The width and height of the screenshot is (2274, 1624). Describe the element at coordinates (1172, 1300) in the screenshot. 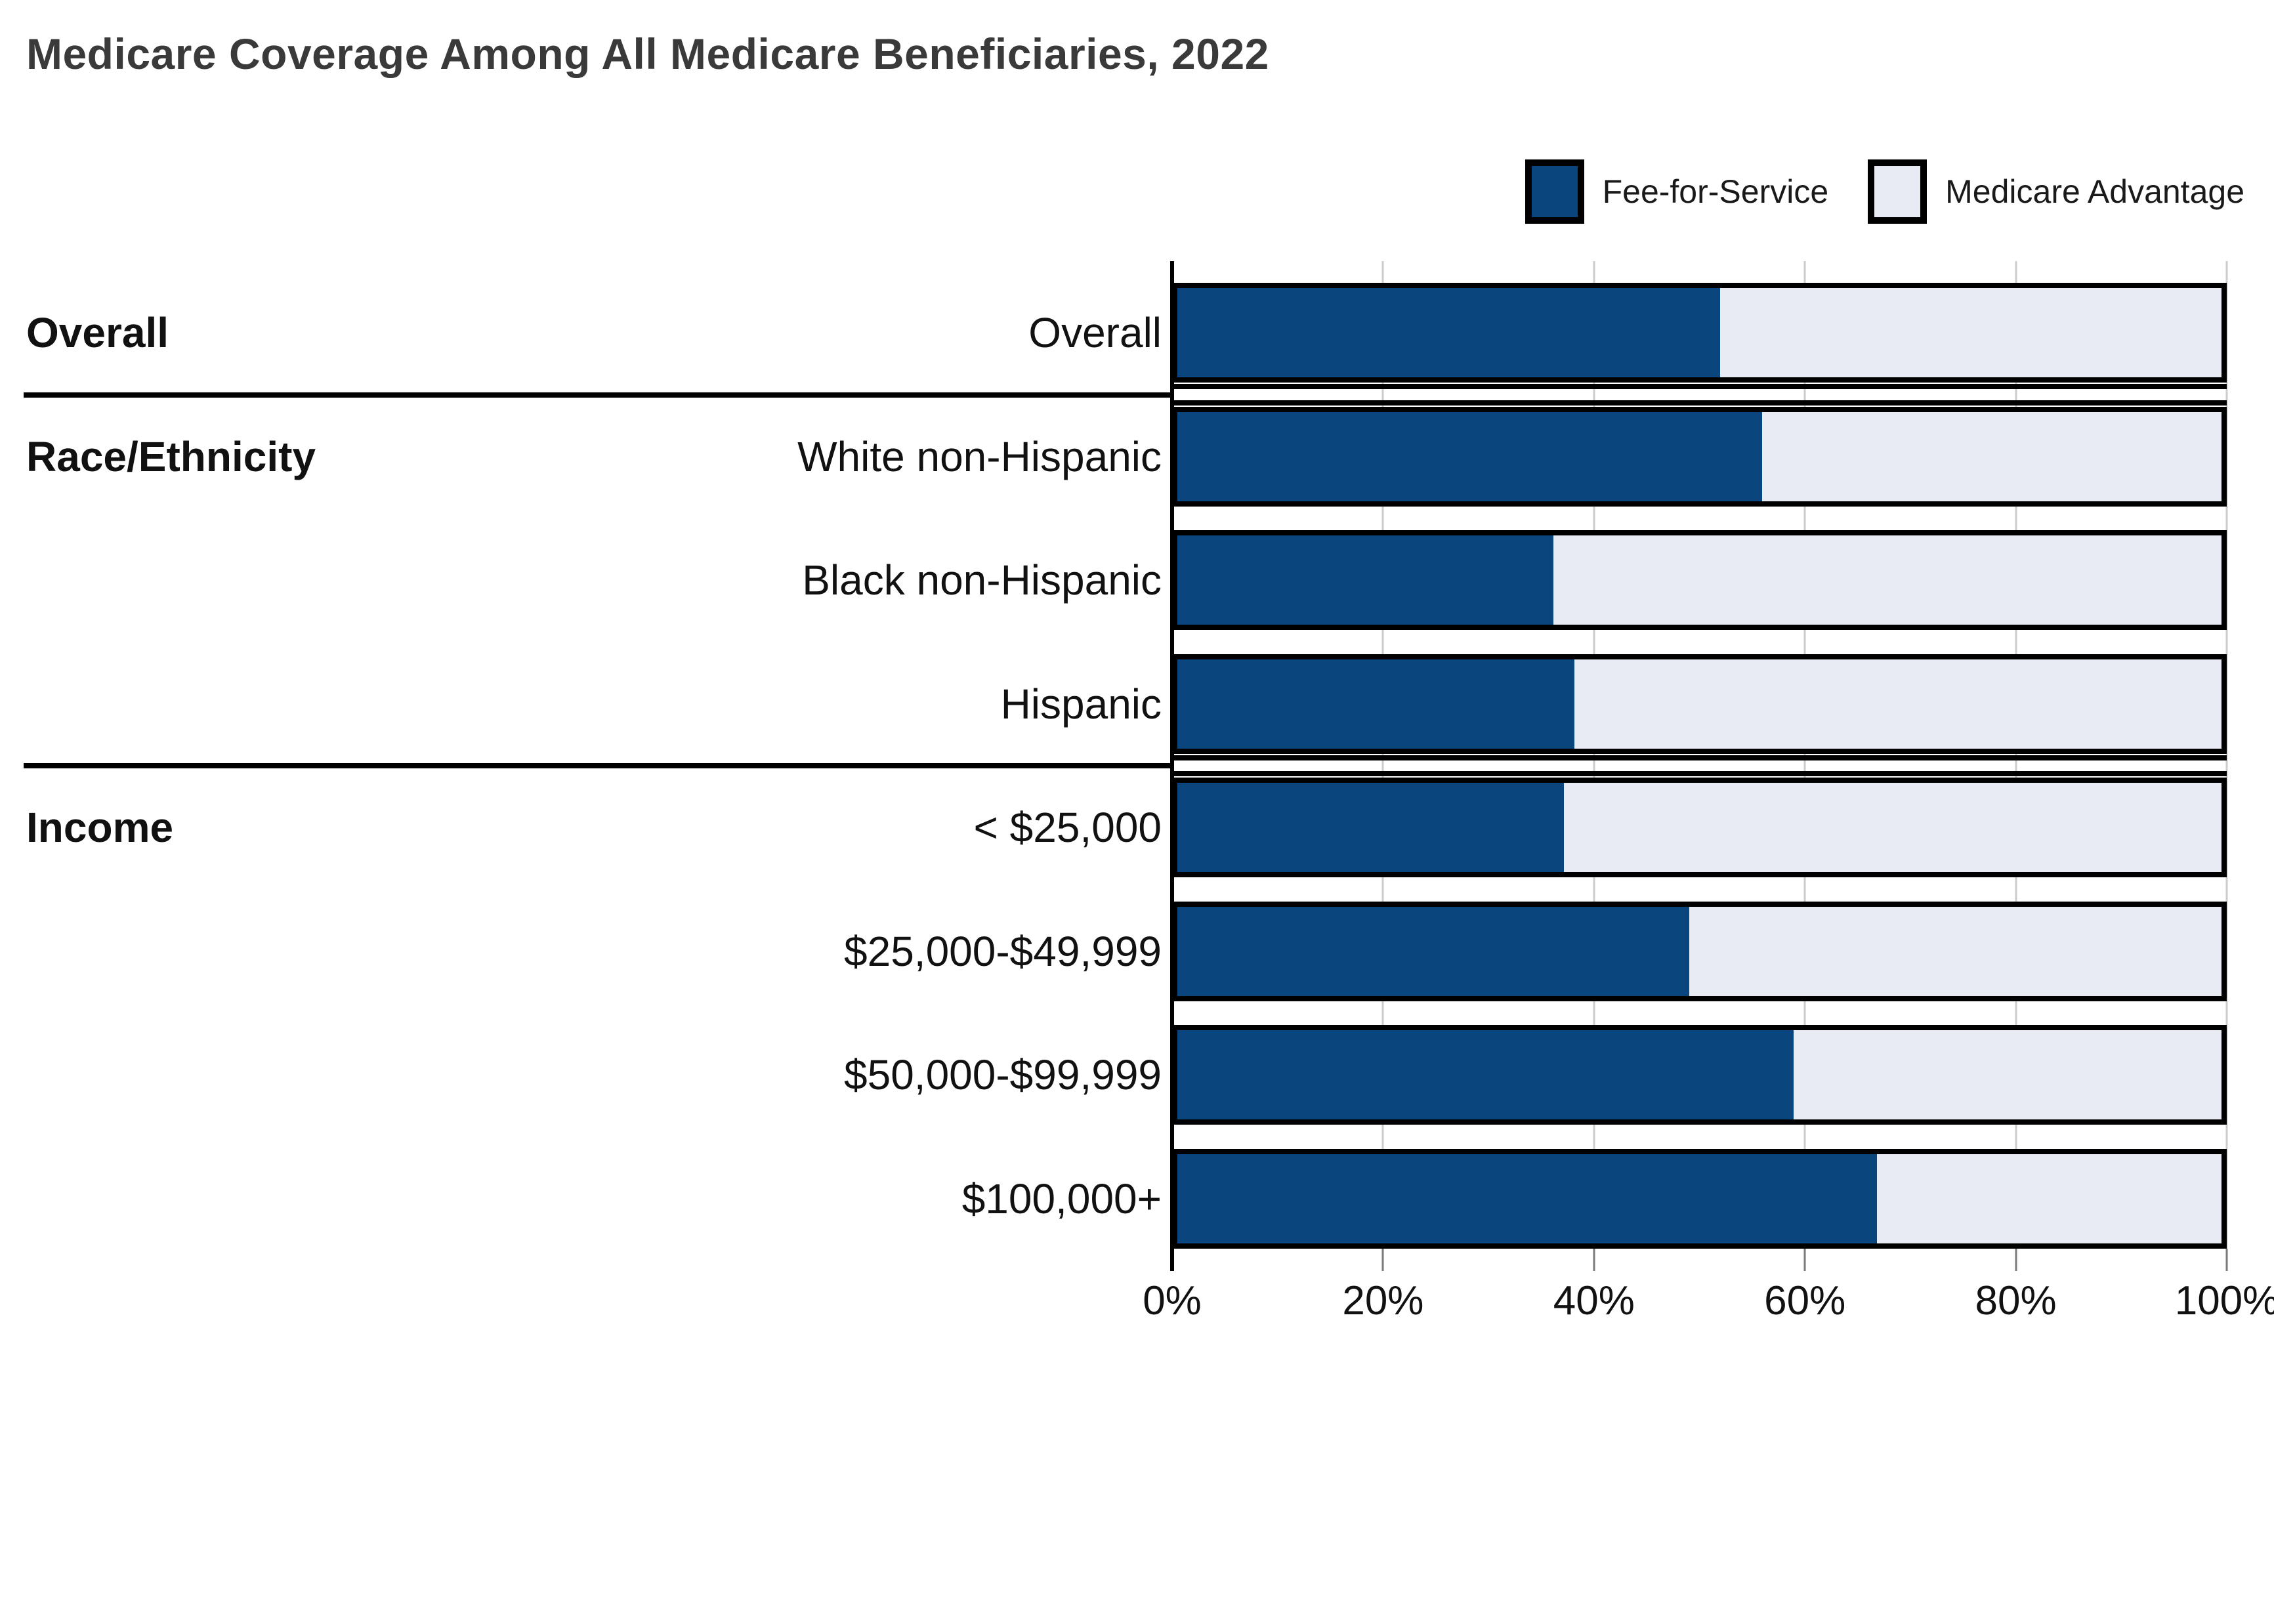

I see `x-tick-label: 0%` at that location.